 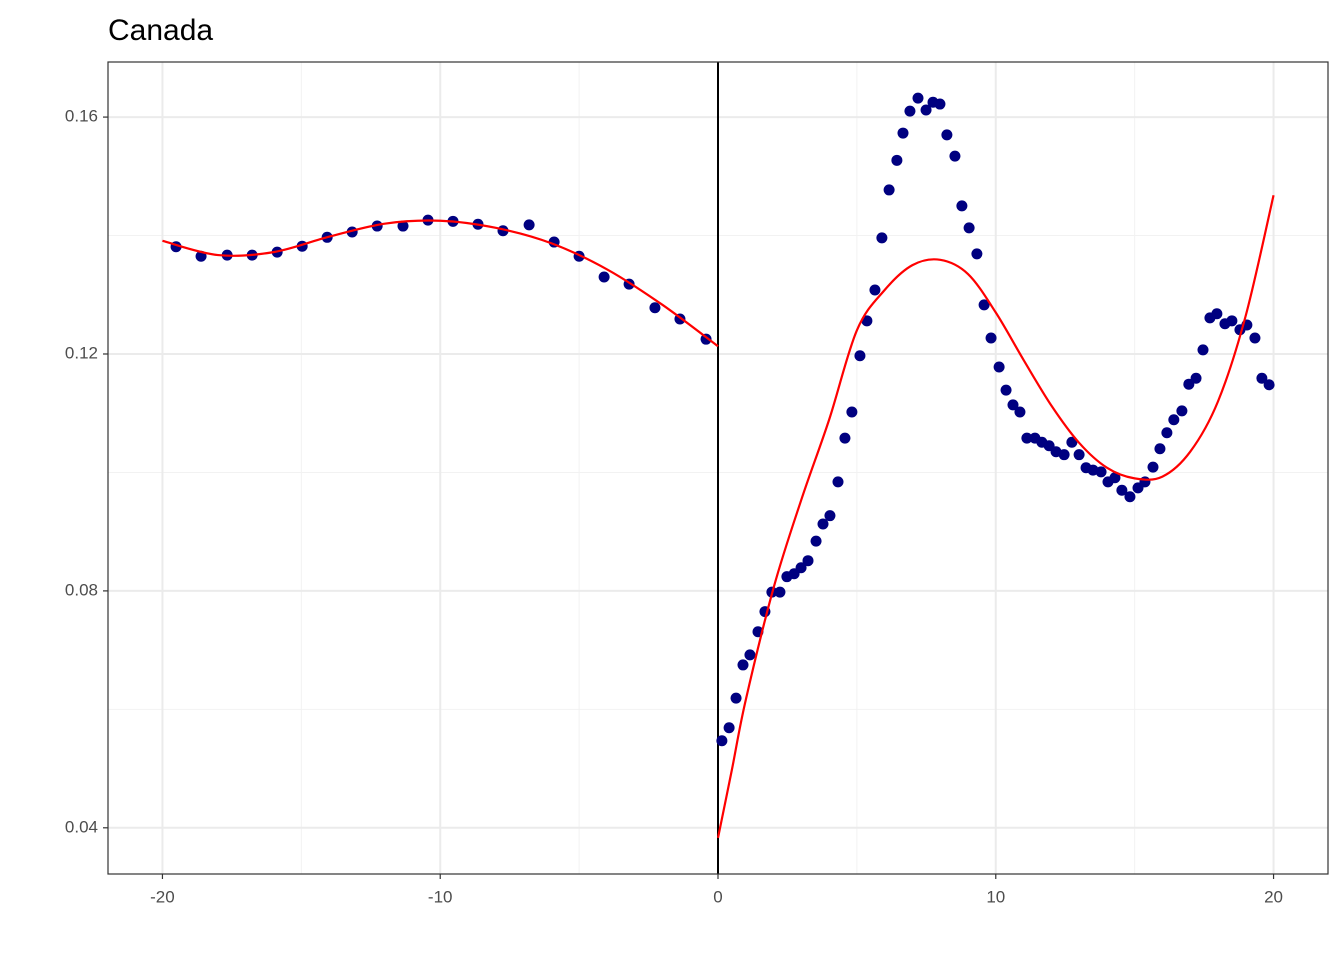 I want to click on y-tick-label: 0.16, so click(x=81, y=116).